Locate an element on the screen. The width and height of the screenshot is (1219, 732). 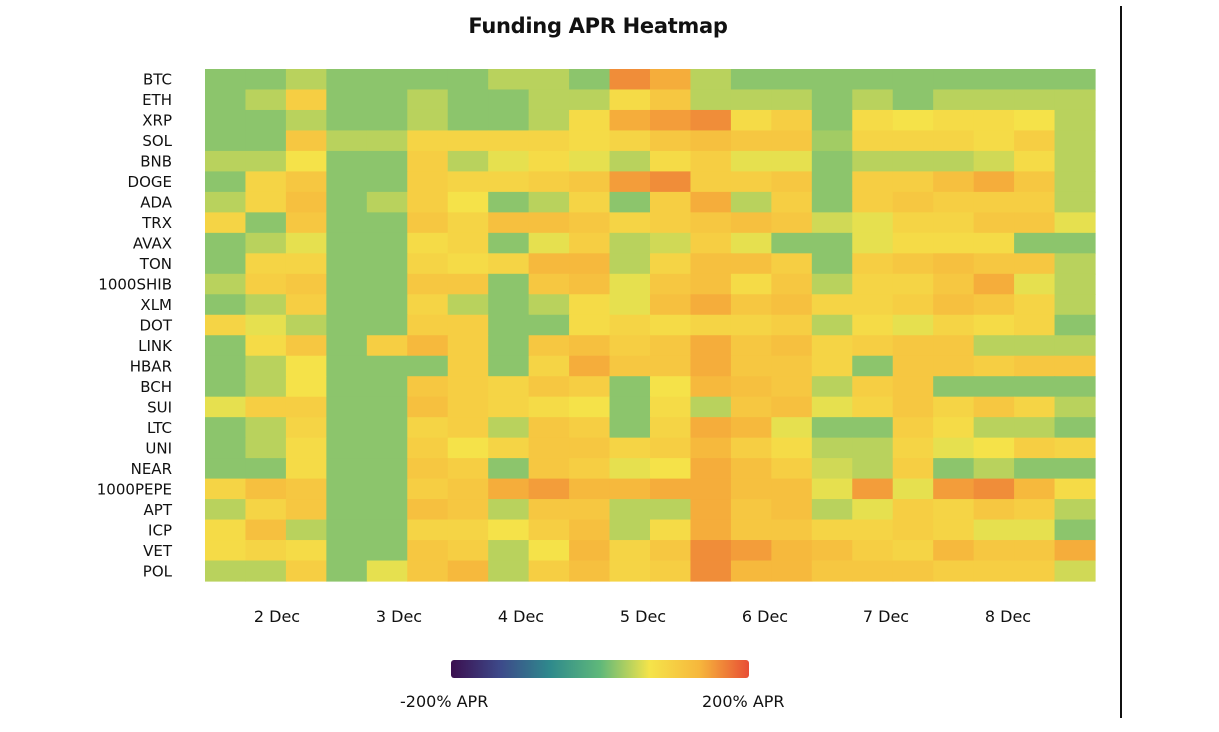
row-label-link: LINK is located at coordinates (155, 346).